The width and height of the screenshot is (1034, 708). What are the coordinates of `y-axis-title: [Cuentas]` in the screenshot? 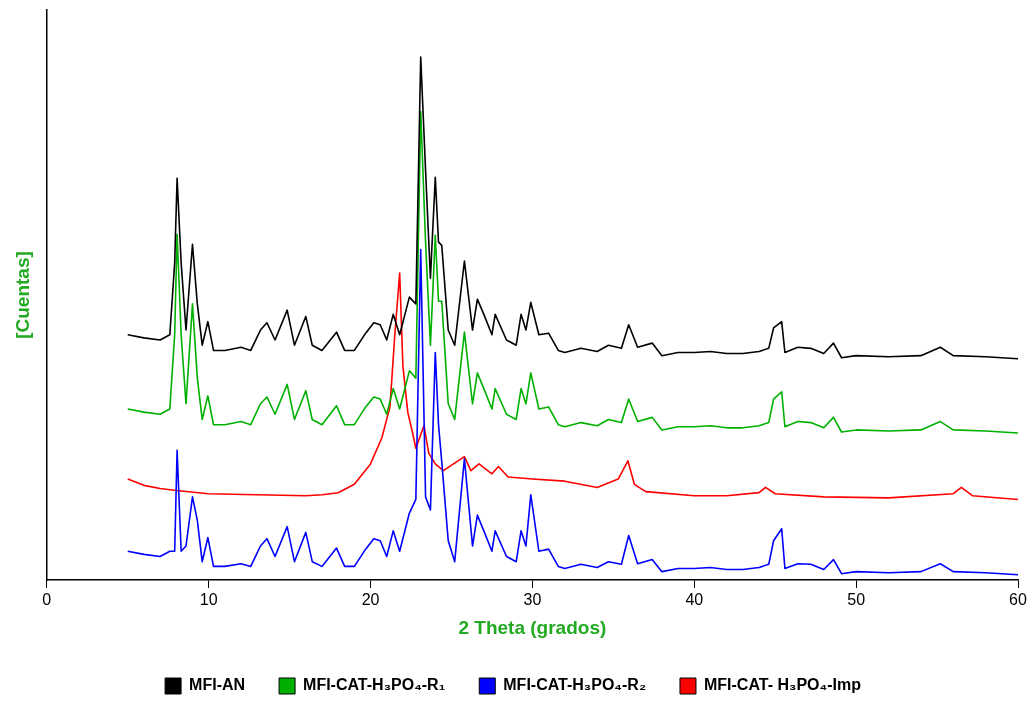 It's located at (22, 295).